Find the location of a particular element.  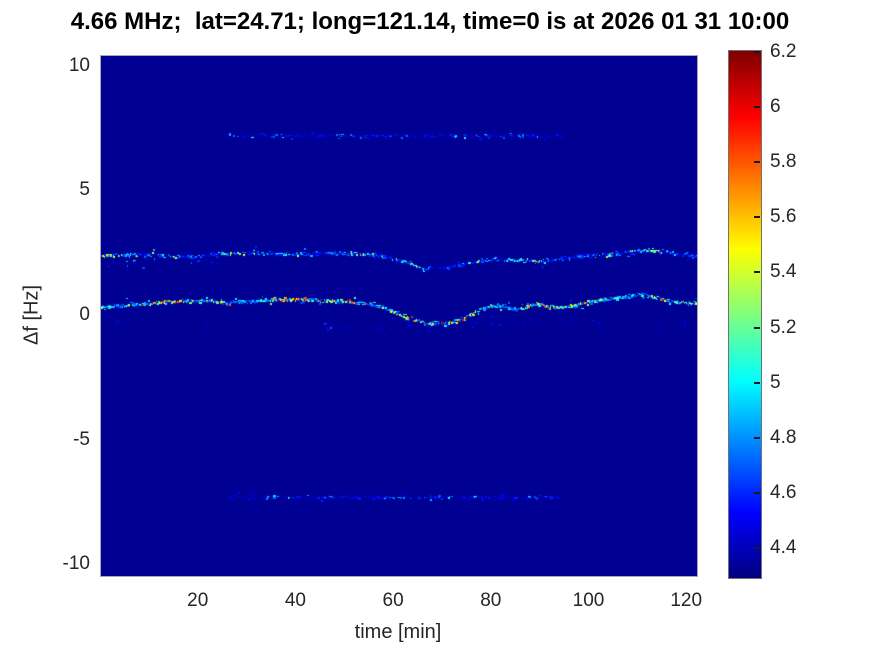

colorbar is located at coordinates (745, 314).